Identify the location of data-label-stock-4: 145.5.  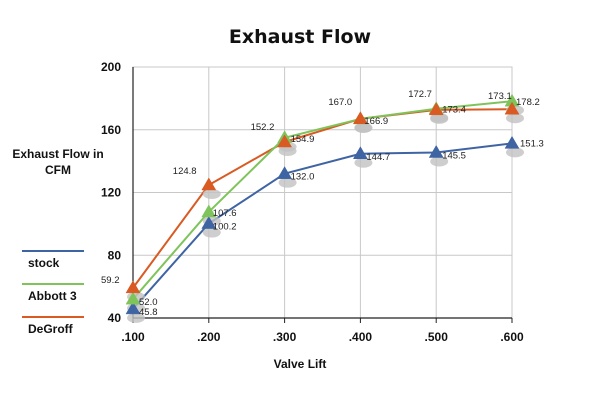
(454, 155).